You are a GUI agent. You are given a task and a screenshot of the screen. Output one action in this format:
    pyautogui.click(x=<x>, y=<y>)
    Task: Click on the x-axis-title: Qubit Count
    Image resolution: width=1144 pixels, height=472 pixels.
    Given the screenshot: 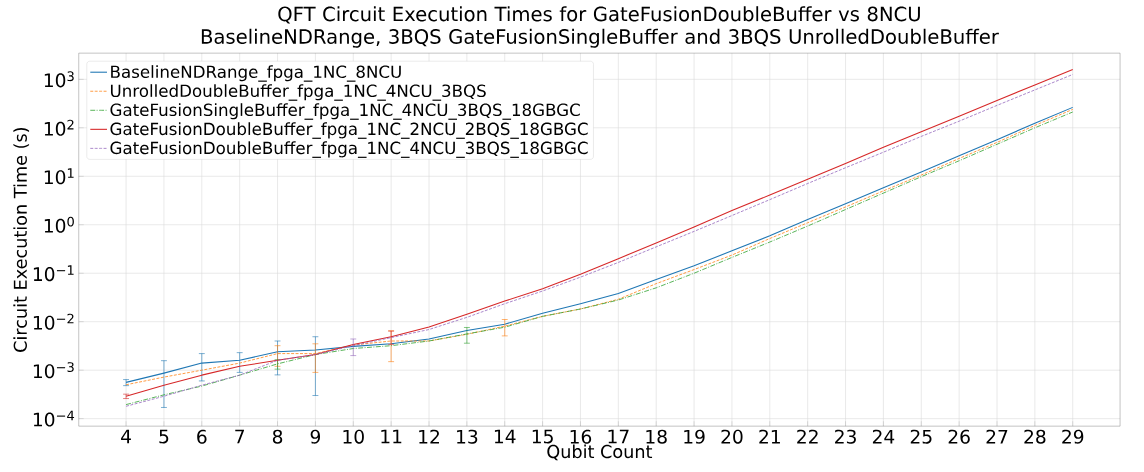 What is the action you would take?
    pyautogui.click(x=600, y=452)
    